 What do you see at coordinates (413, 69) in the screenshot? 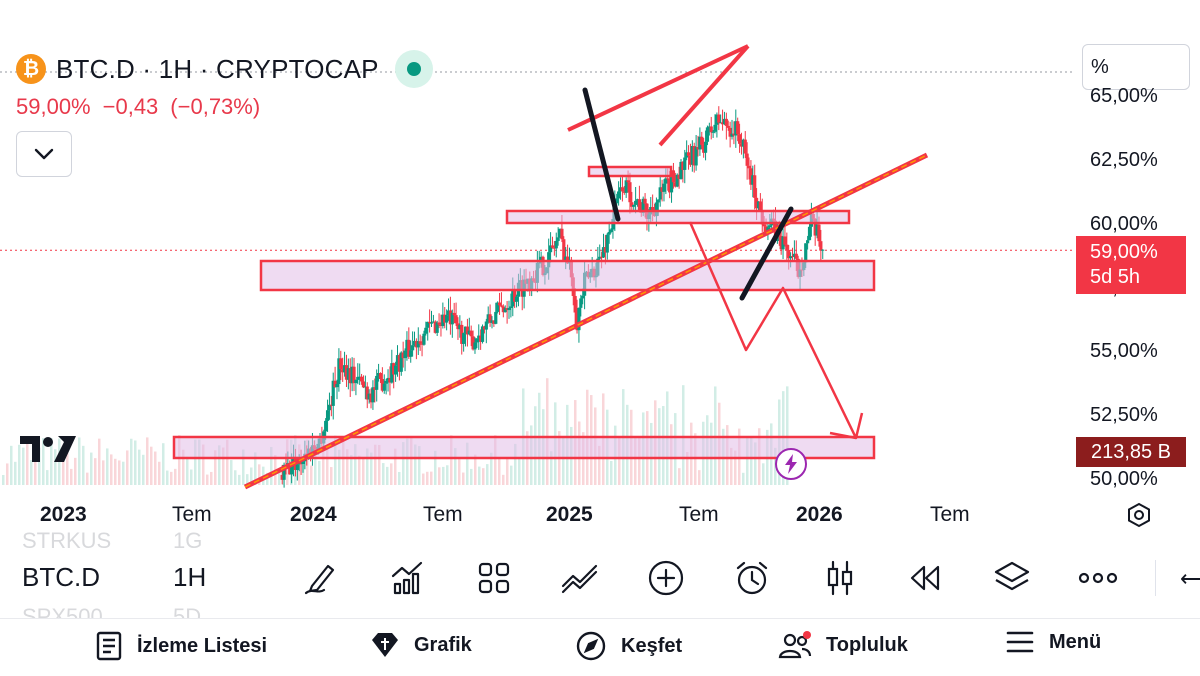
I see `market-status-icon` at bounding box center [413, 69].